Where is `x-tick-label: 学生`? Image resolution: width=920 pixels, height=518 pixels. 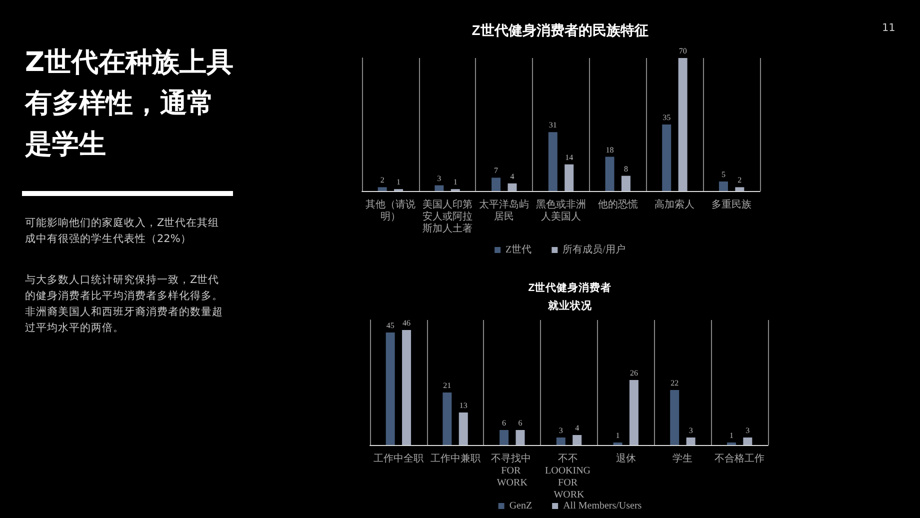 x-tick-label: 学生 is located at coordinates (682, 458).